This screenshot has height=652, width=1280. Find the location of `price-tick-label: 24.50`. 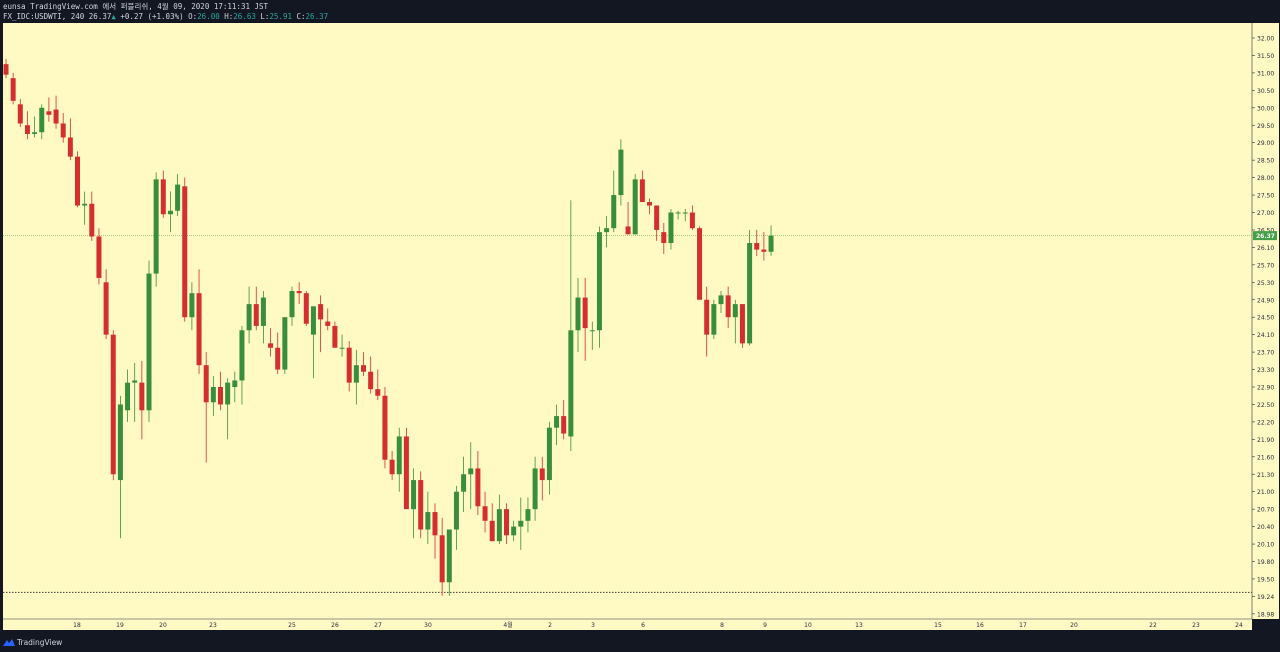

price-tick-label: 24.50 is located at coordinates (1265, 318).